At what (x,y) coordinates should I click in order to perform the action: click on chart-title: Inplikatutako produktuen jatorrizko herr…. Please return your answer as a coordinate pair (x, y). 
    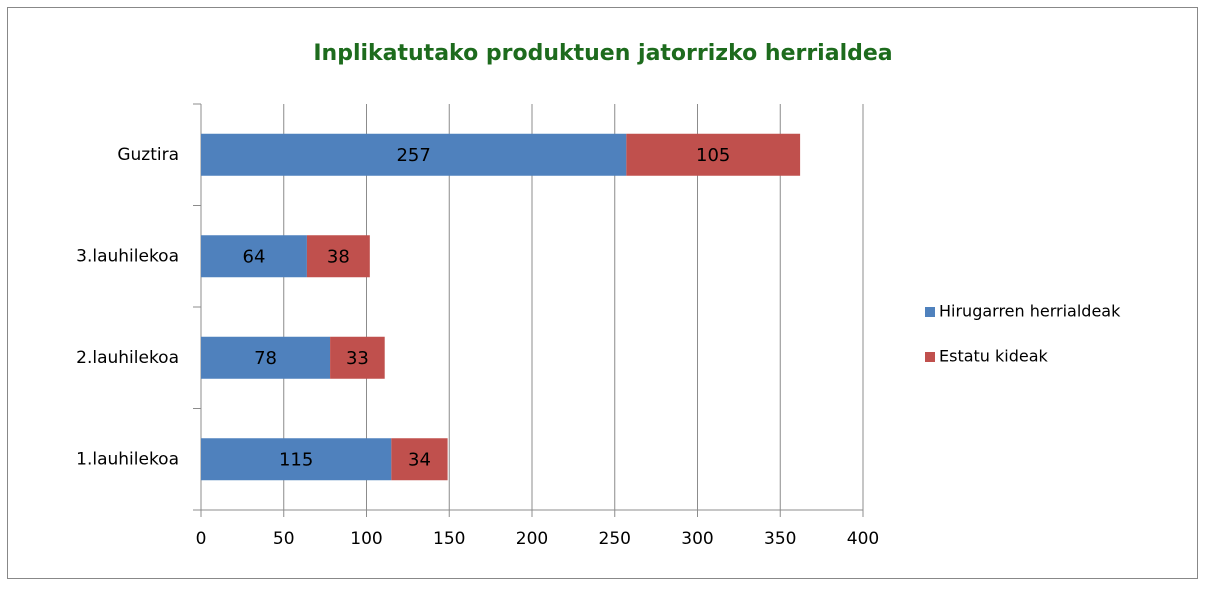
    Looking at the image, I should click on (602, 53).